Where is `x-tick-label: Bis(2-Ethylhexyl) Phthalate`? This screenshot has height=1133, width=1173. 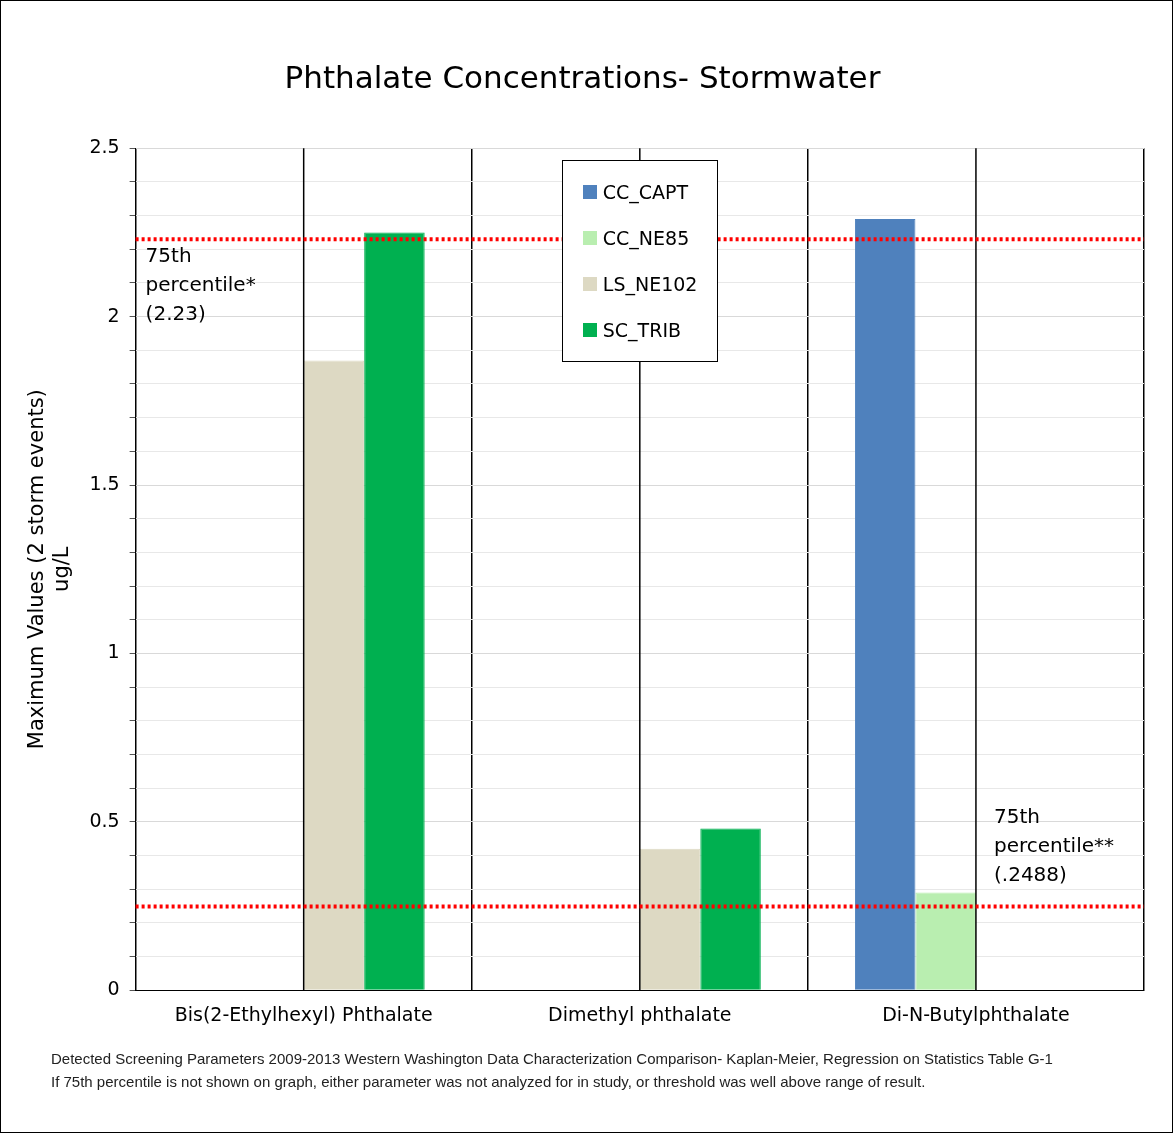
x-tick-label: Bis(2-Ethylhexyl) Phthalate is located at coordinates (303, 1013).